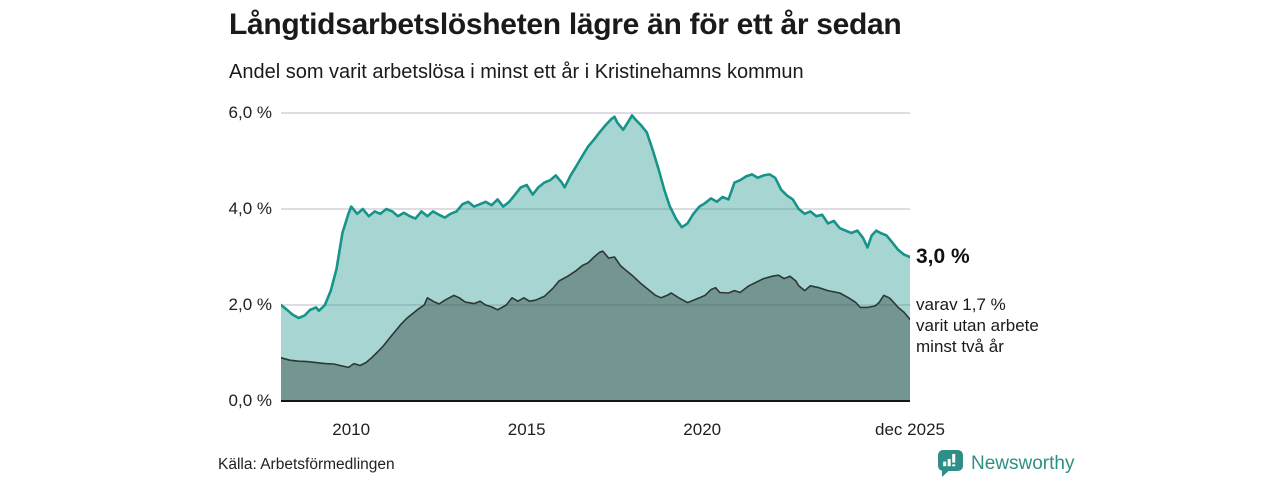 The image size is (1280, 480). What do you see at coordinates (250, 400) in the screenshot?
I see `y-axis-label: 0,0 %` at bounding box center [250, 400].